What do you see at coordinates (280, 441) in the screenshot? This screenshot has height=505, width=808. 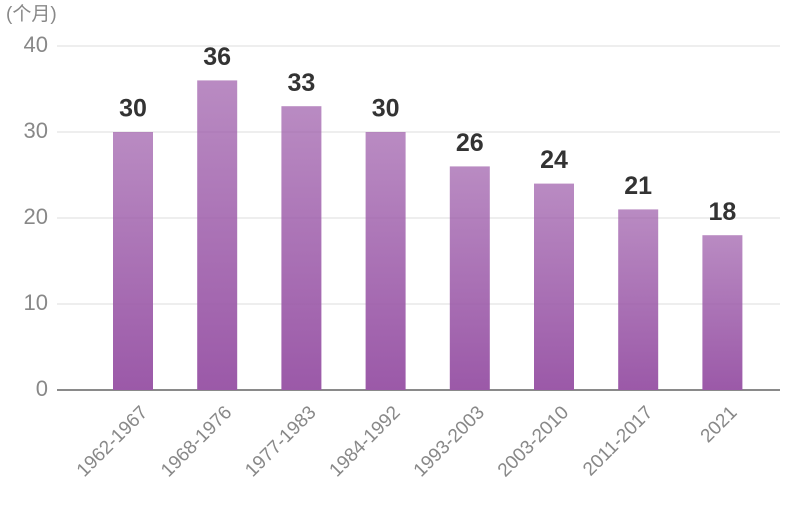 I see `x-tick-label: 1977-1983` at bounding box center [280, 441].